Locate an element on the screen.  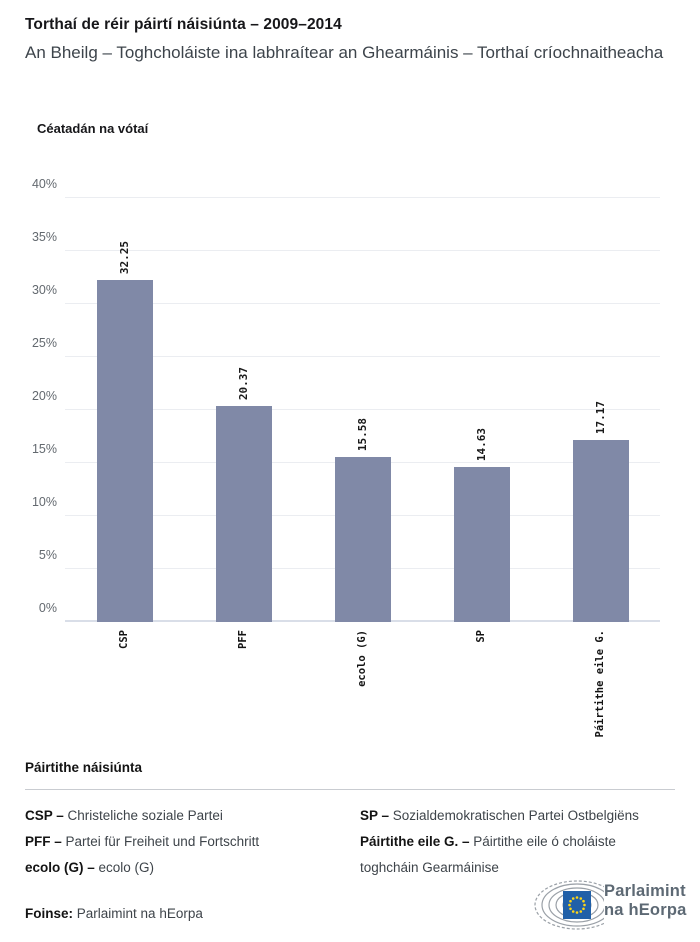
bar-SP is located at coordinates (481, 544).